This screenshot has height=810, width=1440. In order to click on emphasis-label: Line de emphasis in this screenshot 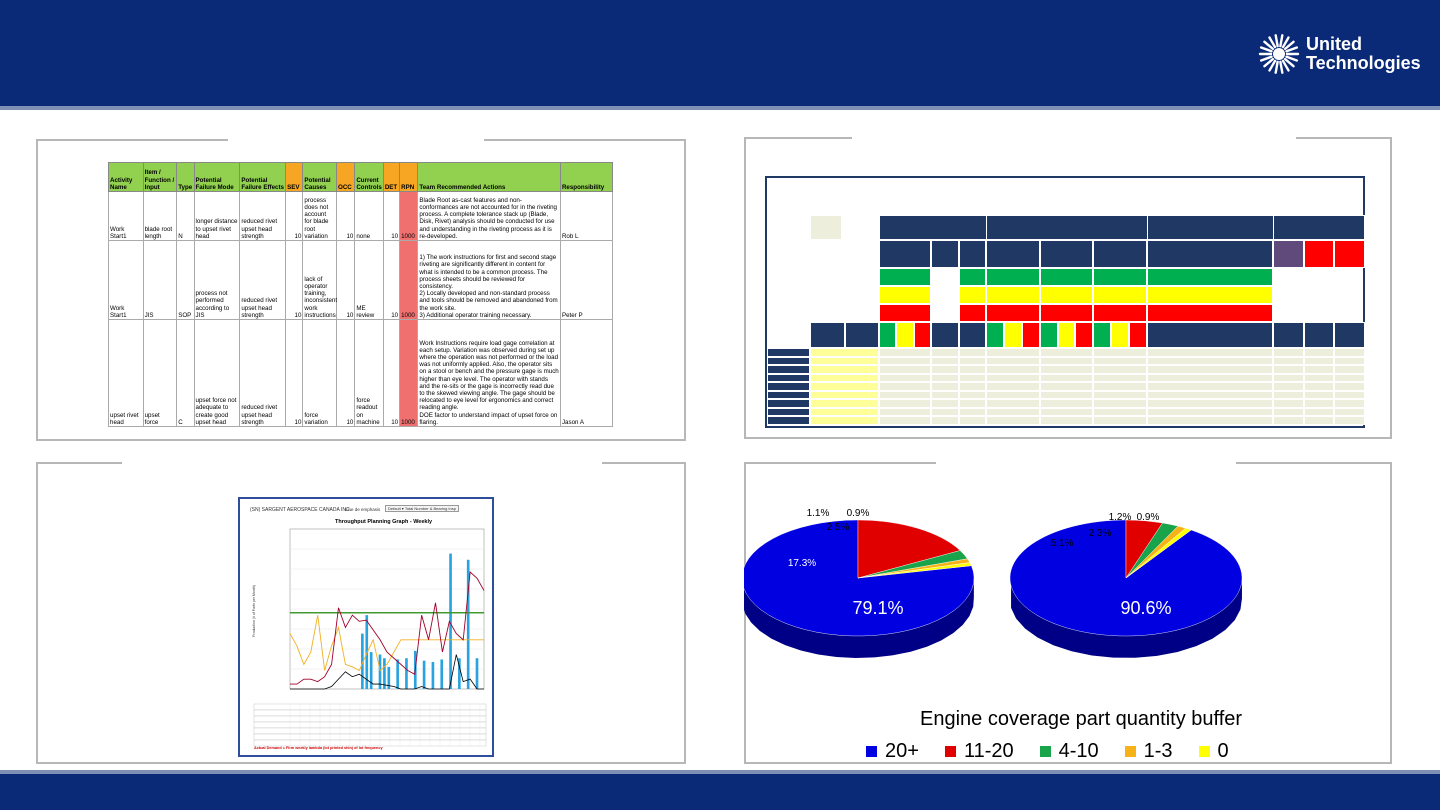, I will do `click(363, 509)`.